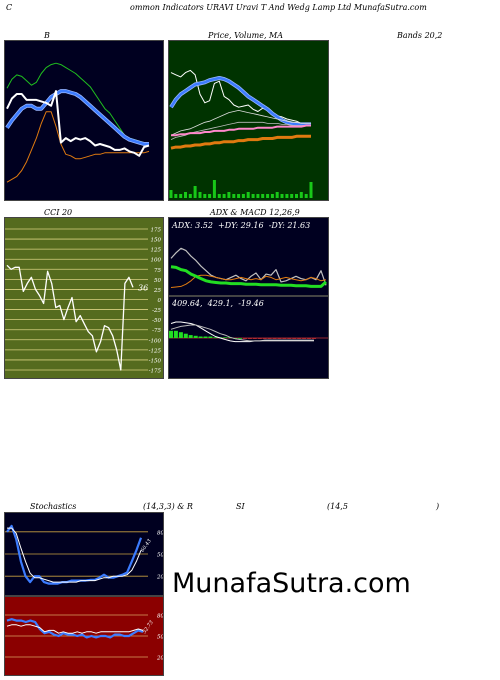 Image resolution: width=500 pixels, height=680 pixels. Describe the element at coordinates (192, 225) in the screenshot. I see `adx-value: ADX: 3.52` at that location.